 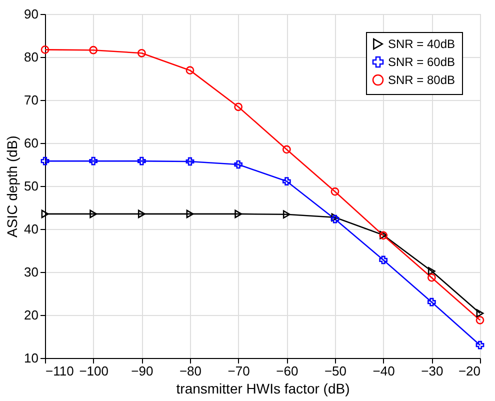 What do you see at coordinates (31, 186) in the screenshot?
I see `y-tick-label: 50` at bounding box center [31, 186].